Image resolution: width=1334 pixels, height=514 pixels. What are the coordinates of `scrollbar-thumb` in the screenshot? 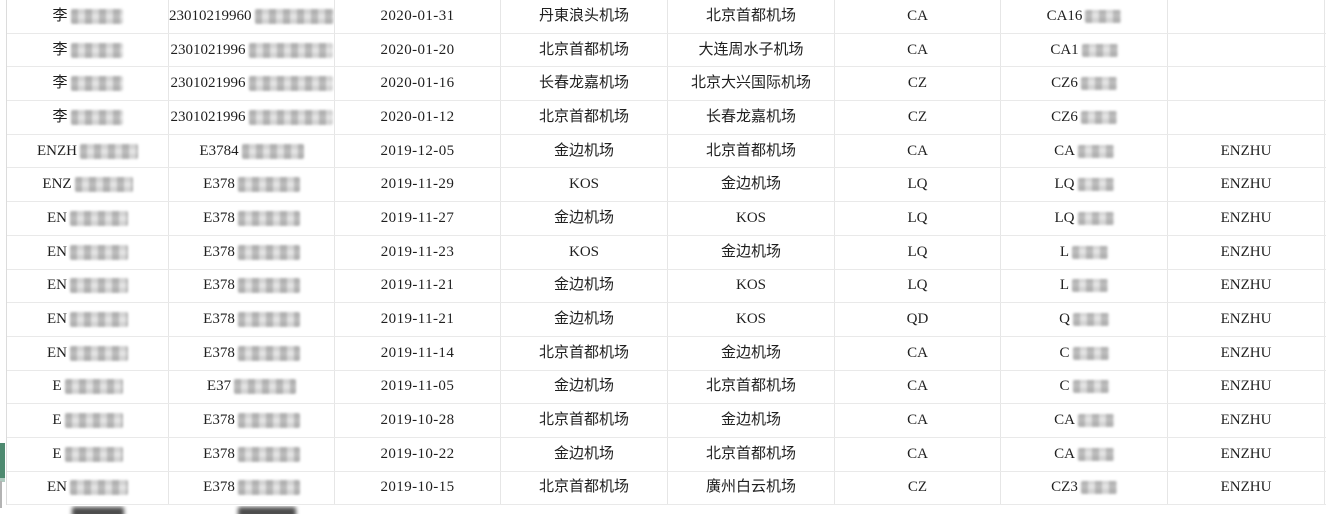 It's located at (2, 460).